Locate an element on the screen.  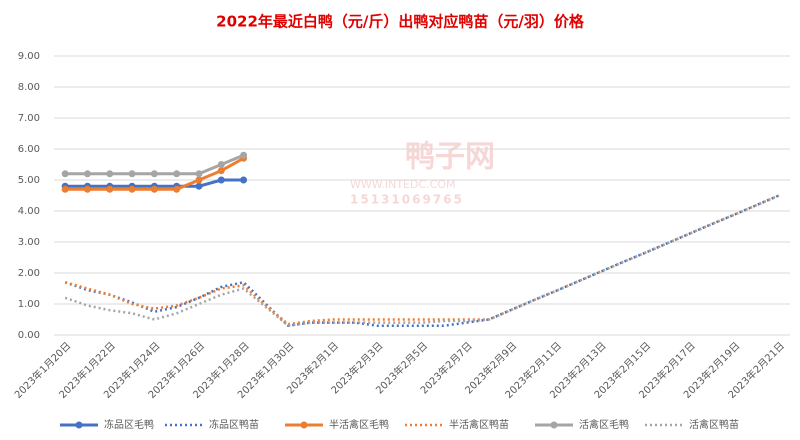
legend-label: 半活禽区毛鸭 is located at coordinates (359, 424).